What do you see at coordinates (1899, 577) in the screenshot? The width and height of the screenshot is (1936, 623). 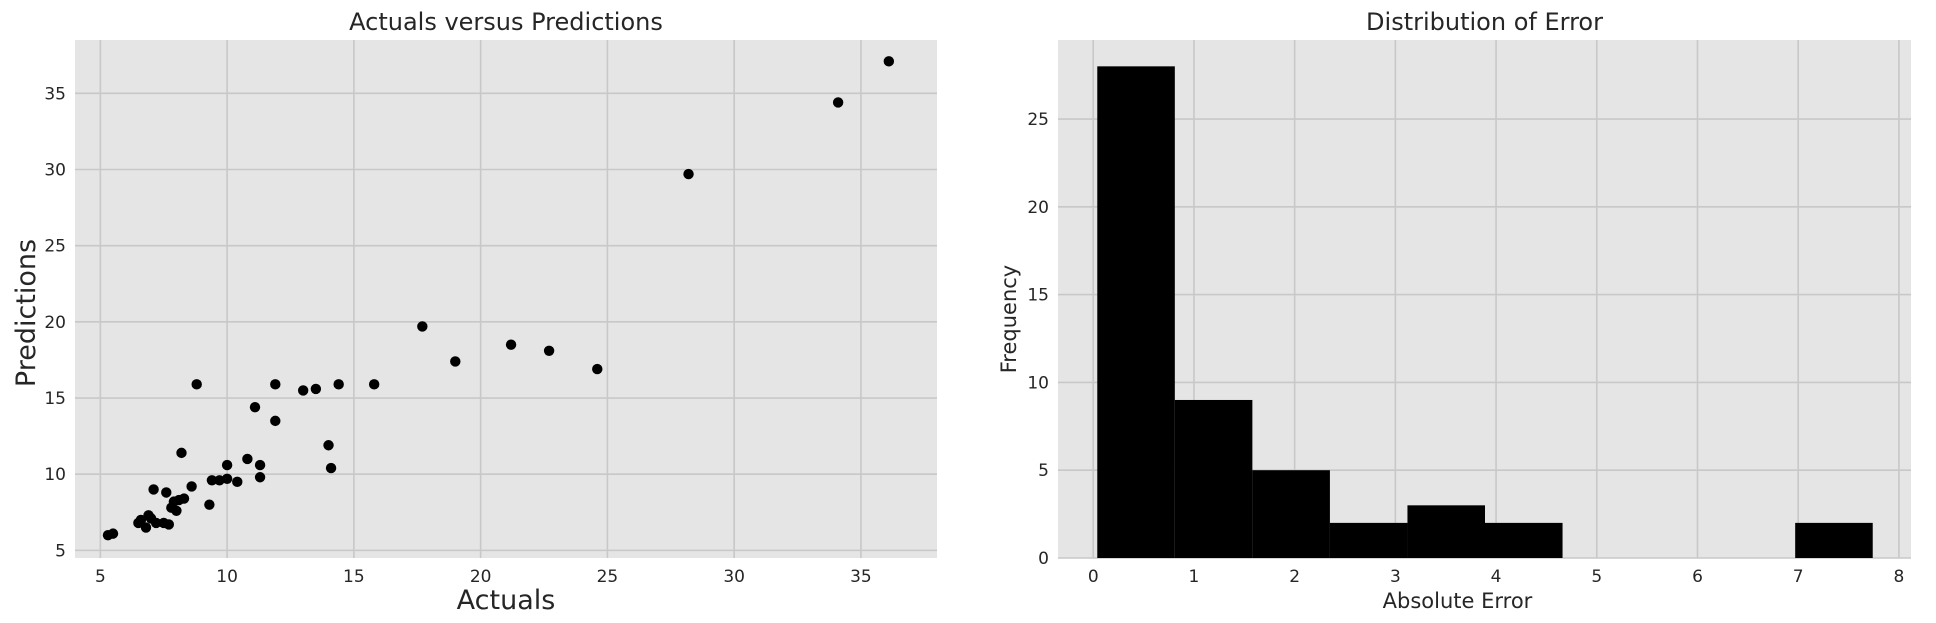 I see `x-tick-label: 8` at bounding box center [1899, 577].